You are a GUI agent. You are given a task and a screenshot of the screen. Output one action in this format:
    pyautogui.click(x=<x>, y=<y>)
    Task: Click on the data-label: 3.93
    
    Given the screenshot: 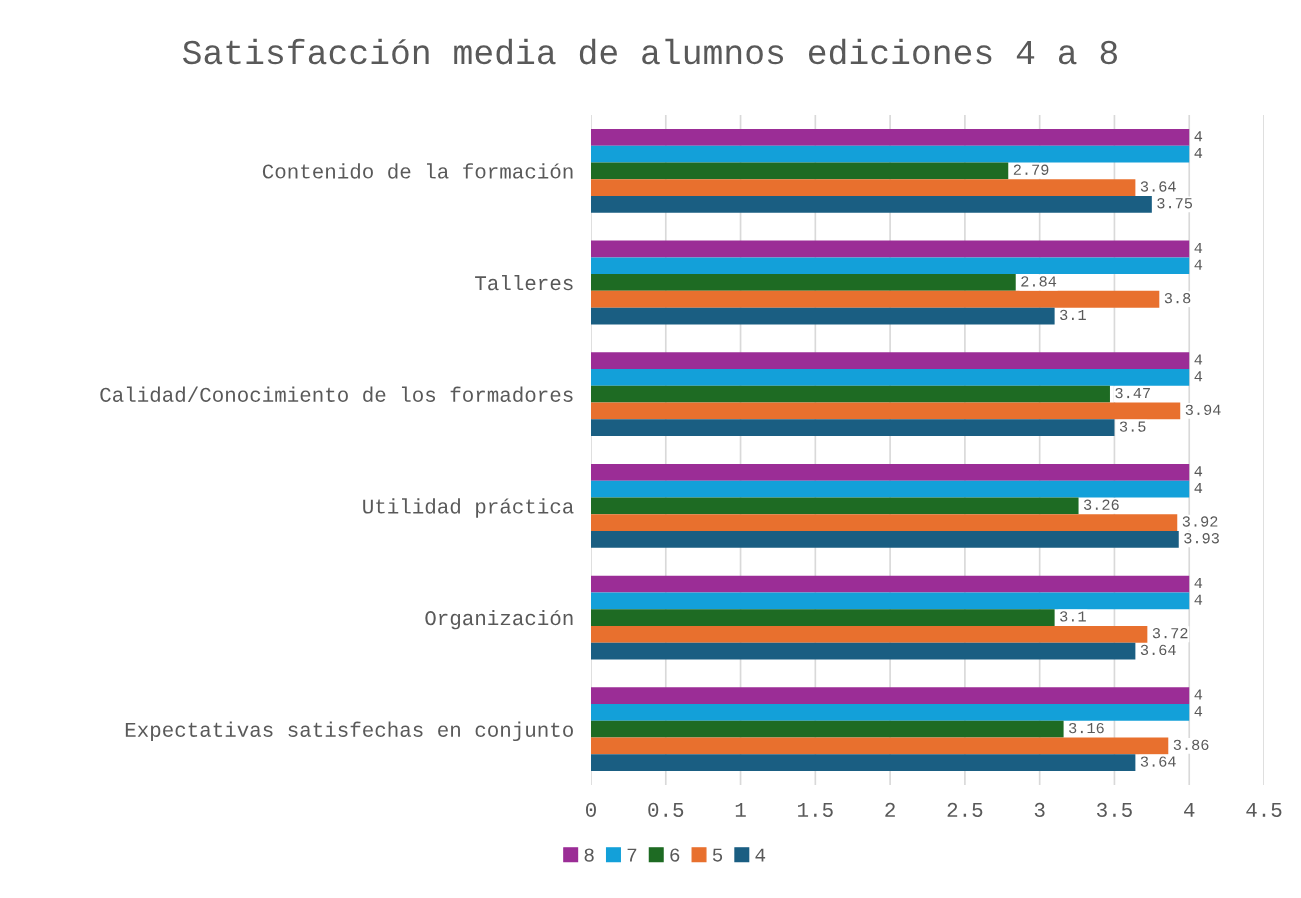 What is the action you would take?
    pyautogui.click(x=1201, y=538)
    